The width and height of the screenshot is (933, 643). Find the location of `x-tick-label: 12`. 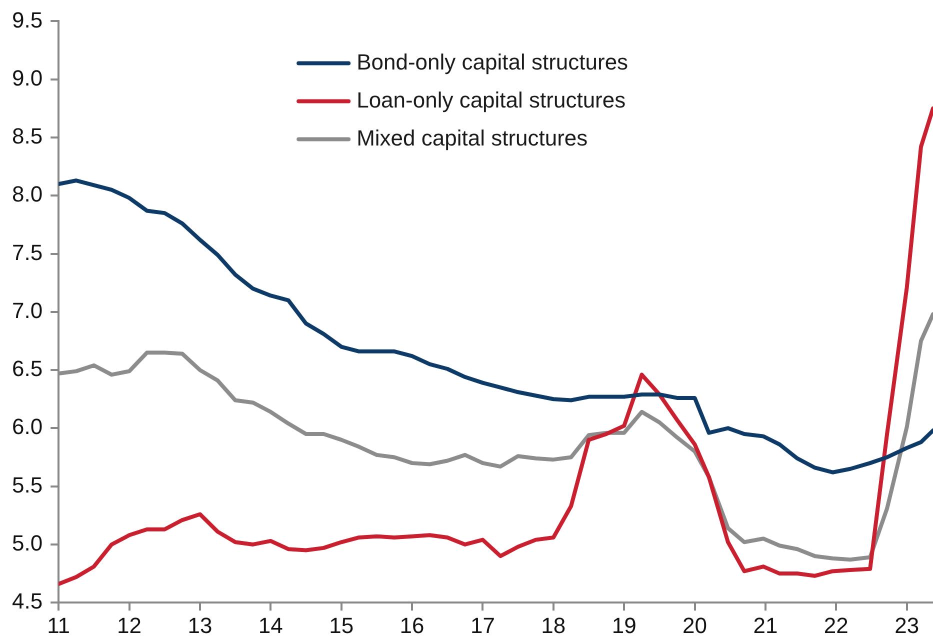

x-tick-label: 12 is located at coordinates (129, 625).